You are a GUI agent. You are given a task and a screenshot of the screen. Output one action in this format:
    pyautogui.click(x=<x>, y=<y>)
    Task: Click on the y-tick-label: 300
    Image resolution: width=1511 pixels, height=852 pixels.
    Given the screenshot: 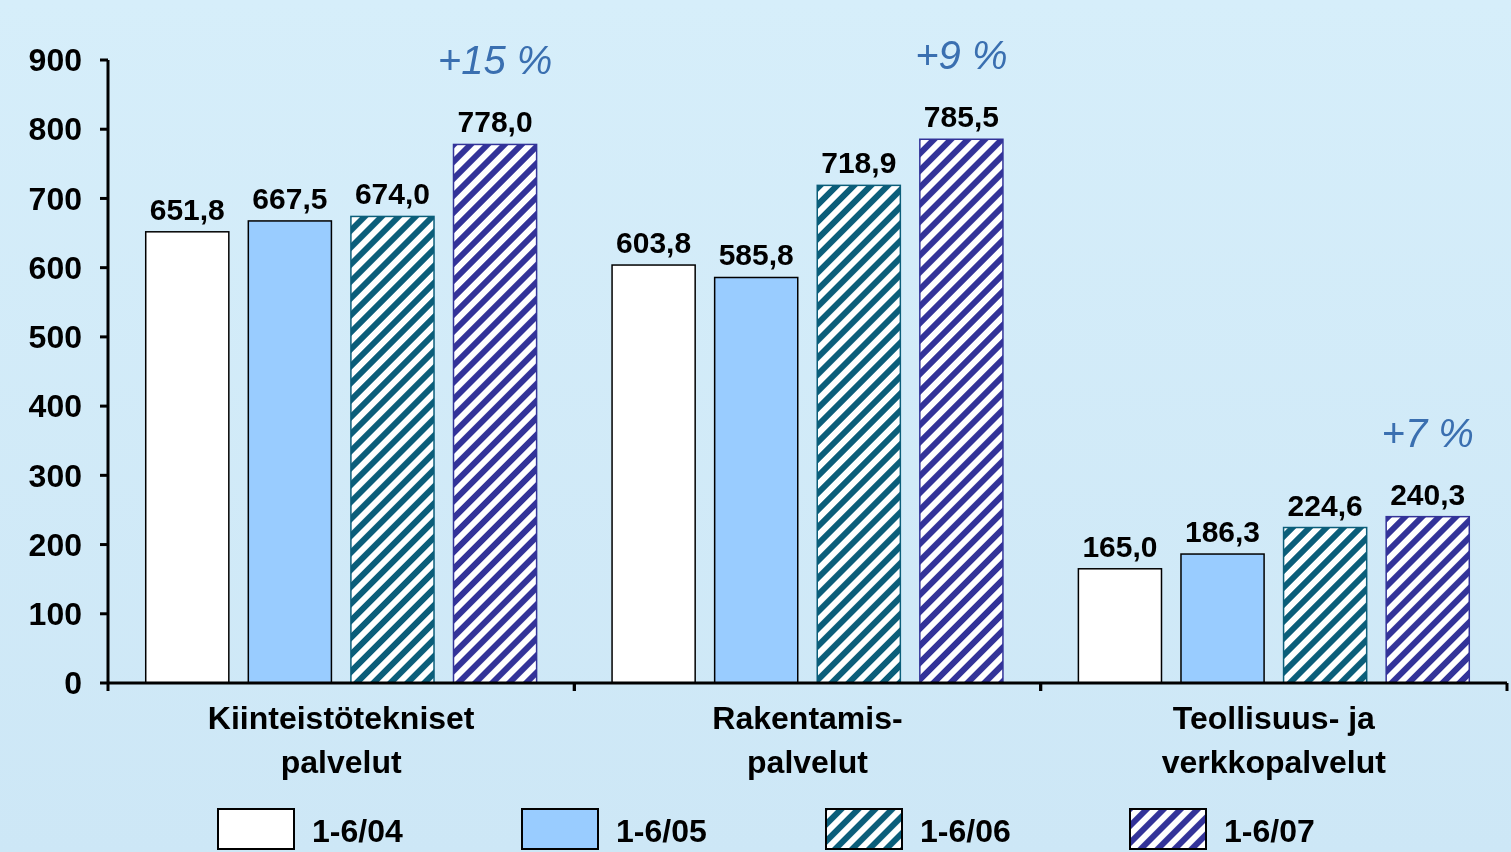 What is the action you would take?
    pyautogui.click(x=55, y=475)
    